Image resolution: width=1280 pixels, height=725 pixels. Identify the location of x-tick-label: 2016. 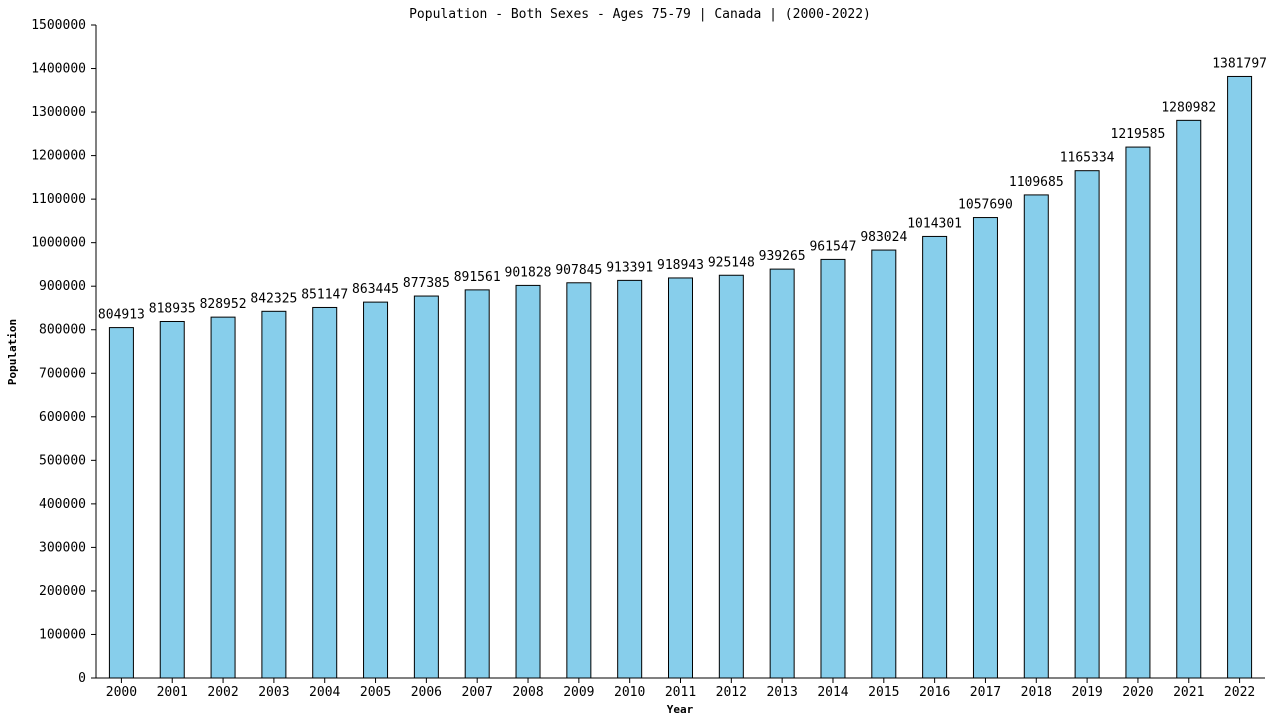
(934, 692).